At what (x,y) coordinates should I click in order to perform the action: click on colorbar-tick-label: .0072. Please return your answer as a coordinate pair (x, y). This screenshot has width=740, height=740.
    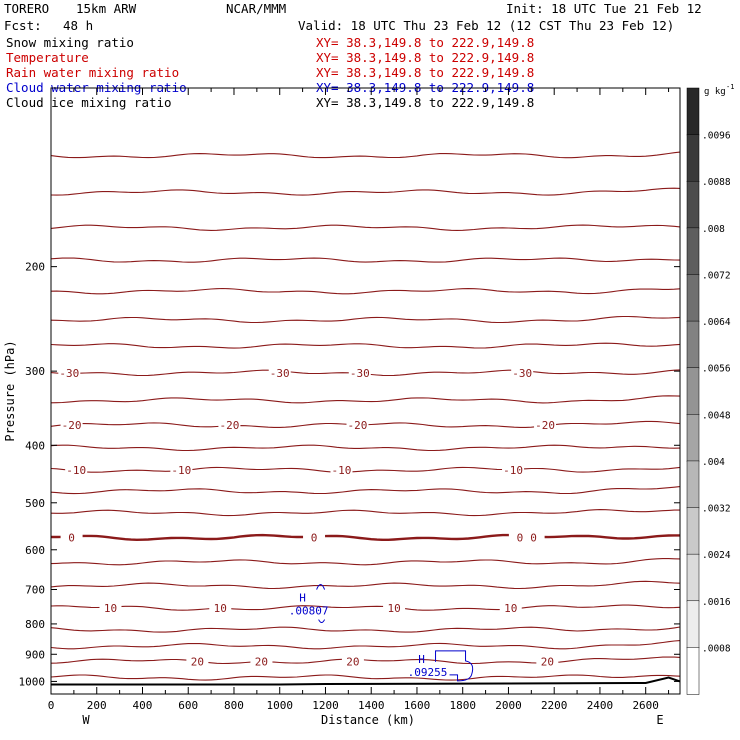
    Looking at the image, I should click on (716, 275).